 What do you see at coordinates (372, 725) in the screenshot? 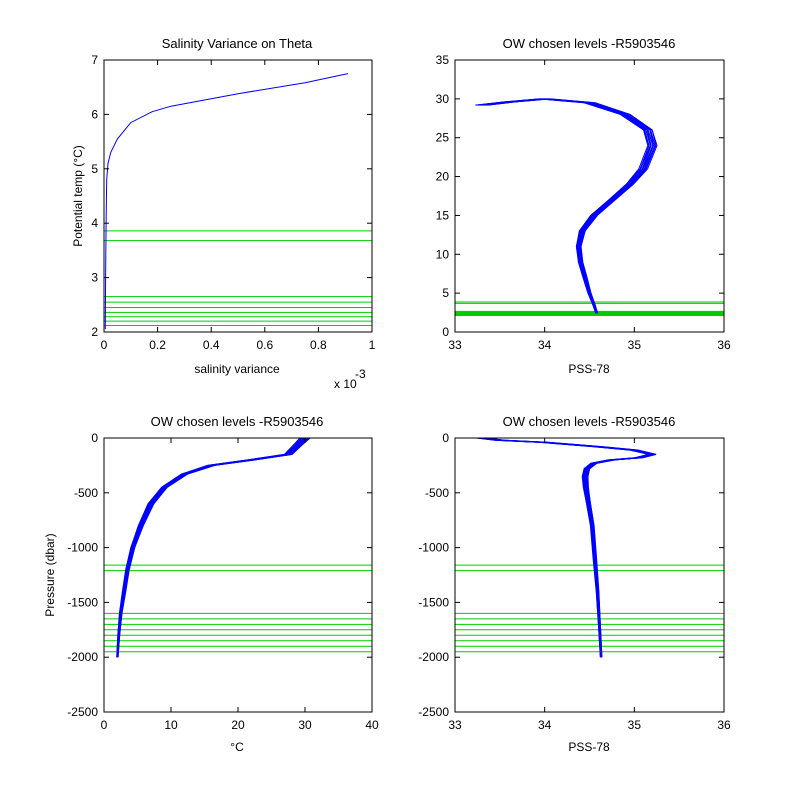
I see `x-tick-label: 40` at bounding box center [372, 725].